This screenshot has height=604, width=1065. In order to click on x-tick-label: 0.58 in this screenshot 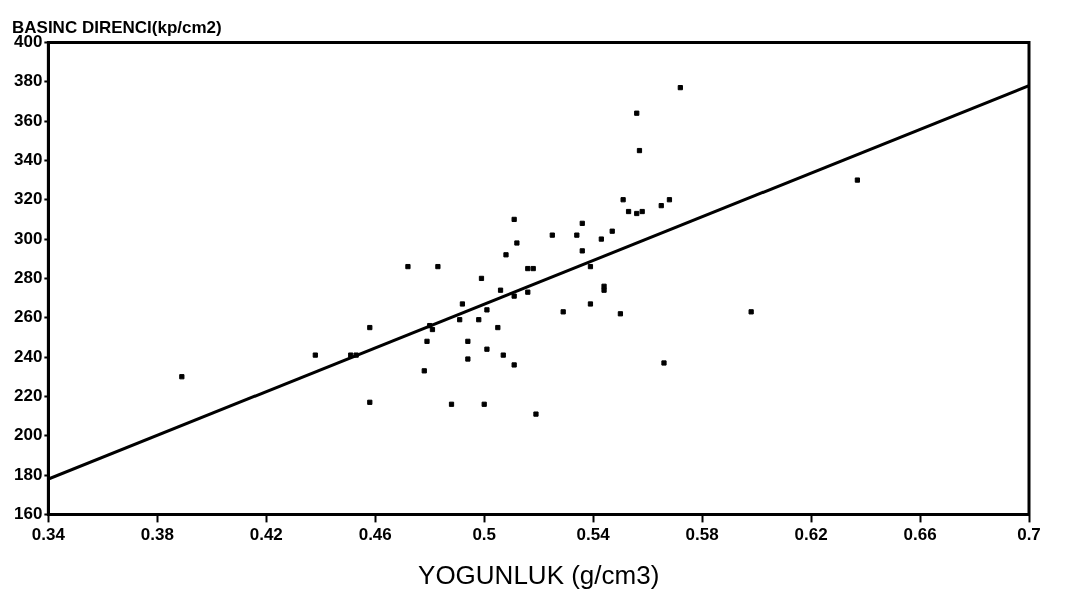, I will do `click(702, 535)`.